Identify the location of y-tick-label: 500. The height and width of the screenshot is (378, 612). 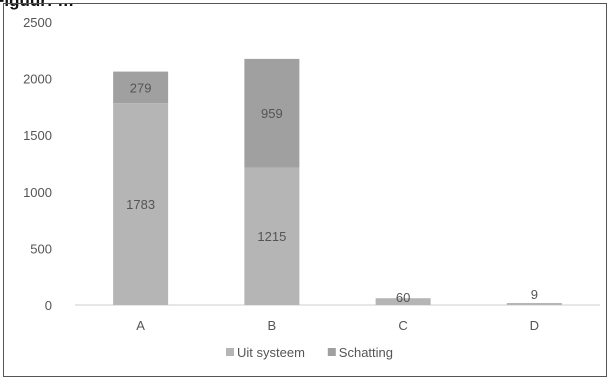
(41, 248).